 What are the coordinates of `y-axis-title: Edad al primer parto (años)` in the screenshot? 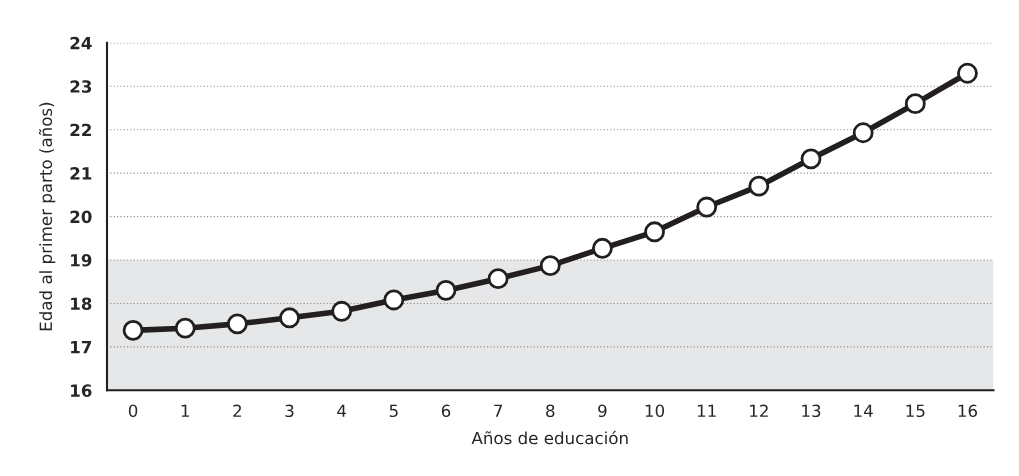 It's located at (47, 216).